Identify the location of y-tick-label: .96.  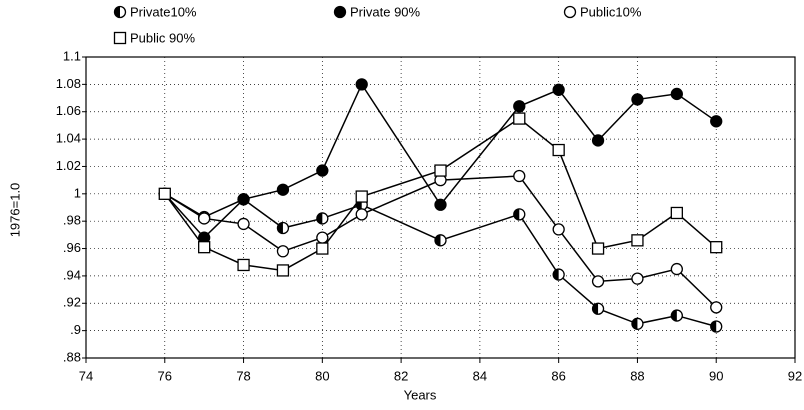
(72, 247).